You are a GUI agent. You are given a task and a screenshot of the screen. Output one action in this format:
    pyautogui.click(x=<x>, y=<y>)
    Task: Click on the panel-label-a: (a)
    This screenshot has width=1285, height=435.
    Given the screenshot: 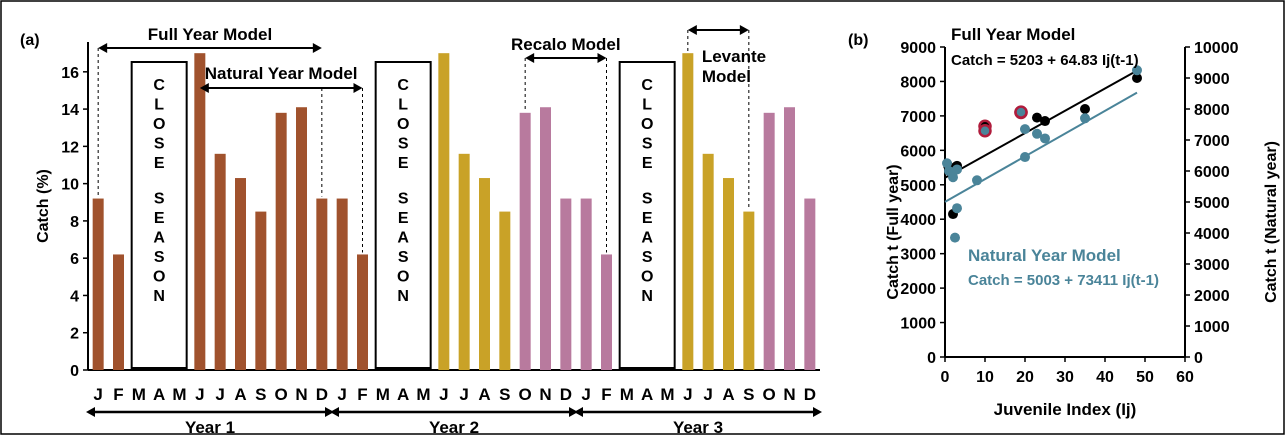 What is the action you would take?
    pyautogui.click(x=30, y=40)
    